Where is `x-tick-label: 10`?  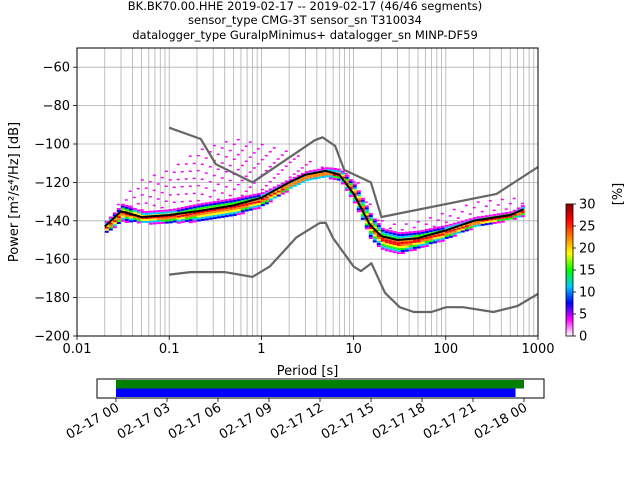
x-tick-label: 10 is located at coordinates (353, 349).